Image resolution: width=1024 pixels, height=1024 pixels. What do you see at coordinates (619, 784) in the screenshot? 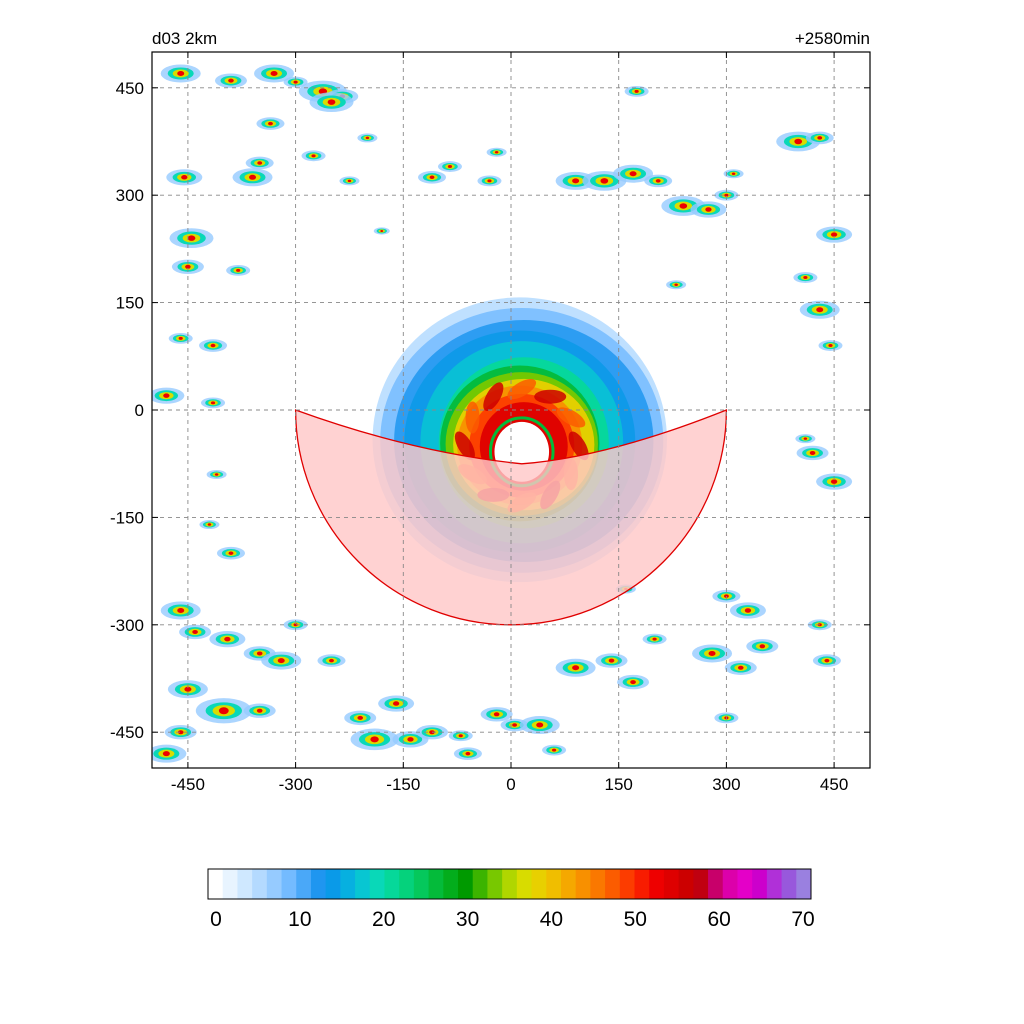
I see `x-tick-label: 150` at bounding box center [619, 784].